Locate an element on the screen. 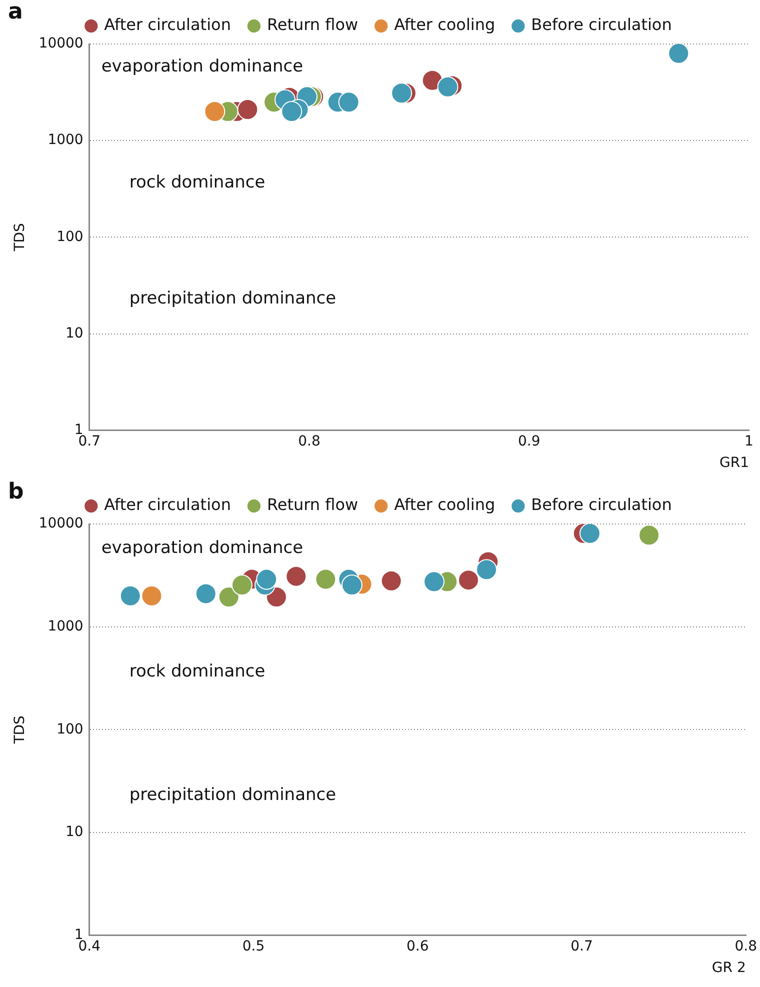 Image resolution: width=760 pixels, height=987 pixels. x-tick-label: 0.5 is located at coordinates (253, 946).